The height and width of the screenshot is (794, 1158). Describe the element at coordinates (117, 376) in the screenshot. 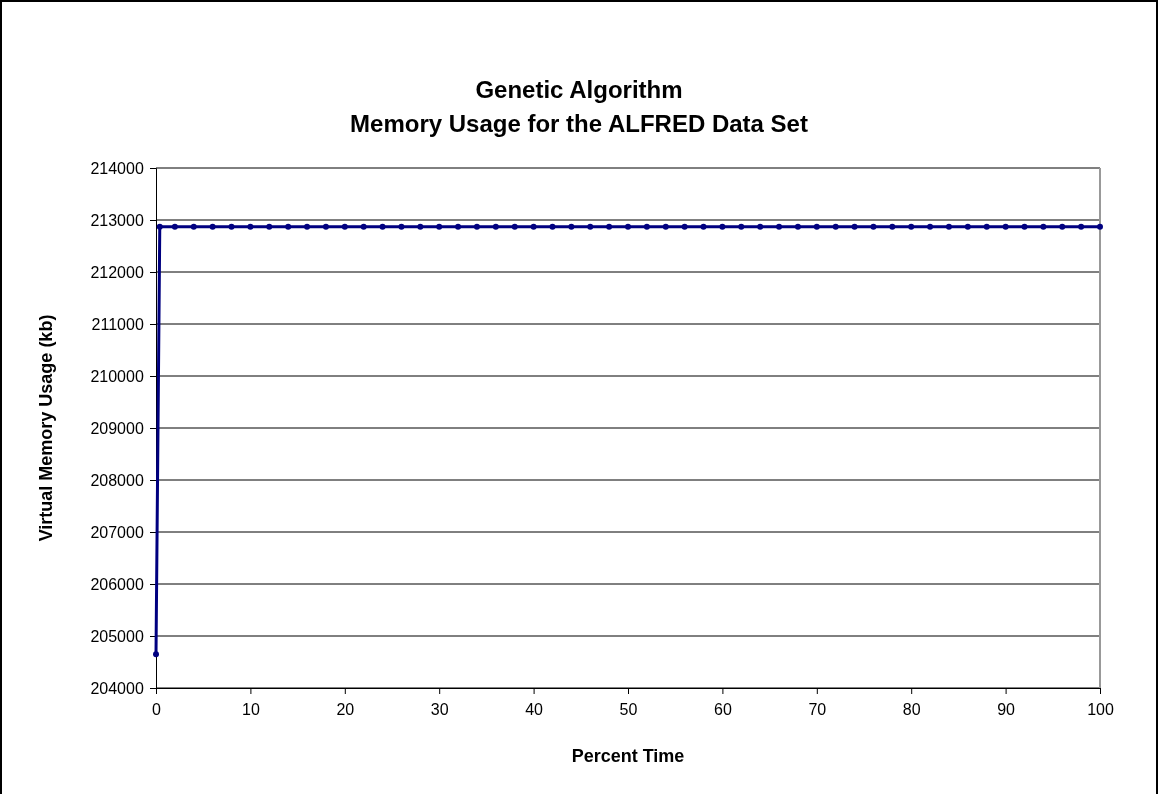

I see `y-tick-label: 210000` at that location.